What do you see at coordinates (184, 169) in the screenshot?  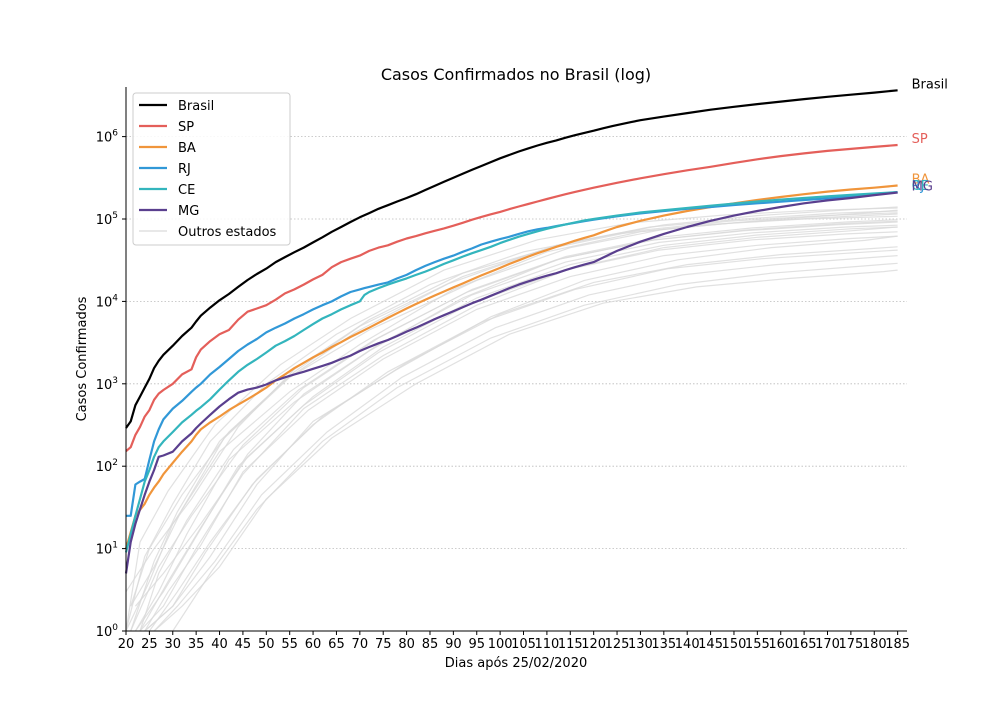 I see `legend-label-rj: RJ` at bounding box center [184, 169].